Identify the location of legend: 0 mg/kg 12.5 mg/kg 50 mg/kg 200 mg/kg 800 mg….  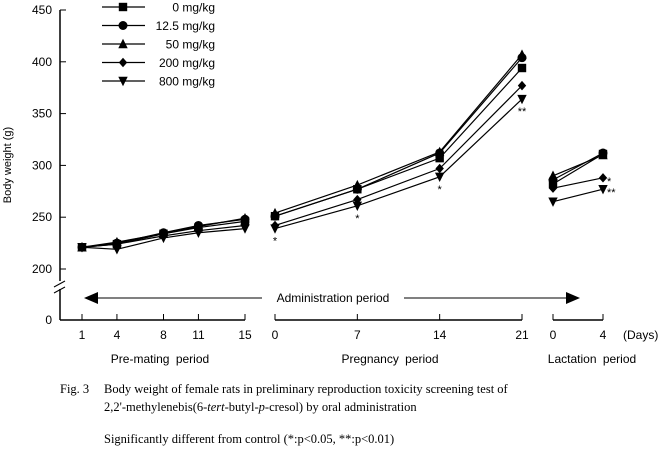
(158, 45).